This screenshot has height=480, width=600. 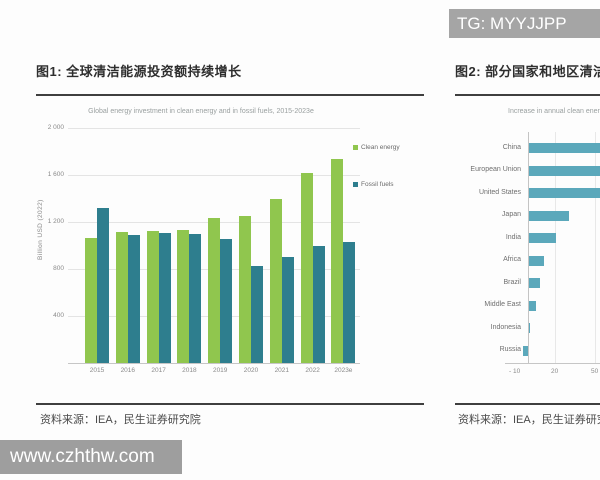 I want to click on telegram-watermark: TG: MYYJJPP, so click(x=524, y=23).